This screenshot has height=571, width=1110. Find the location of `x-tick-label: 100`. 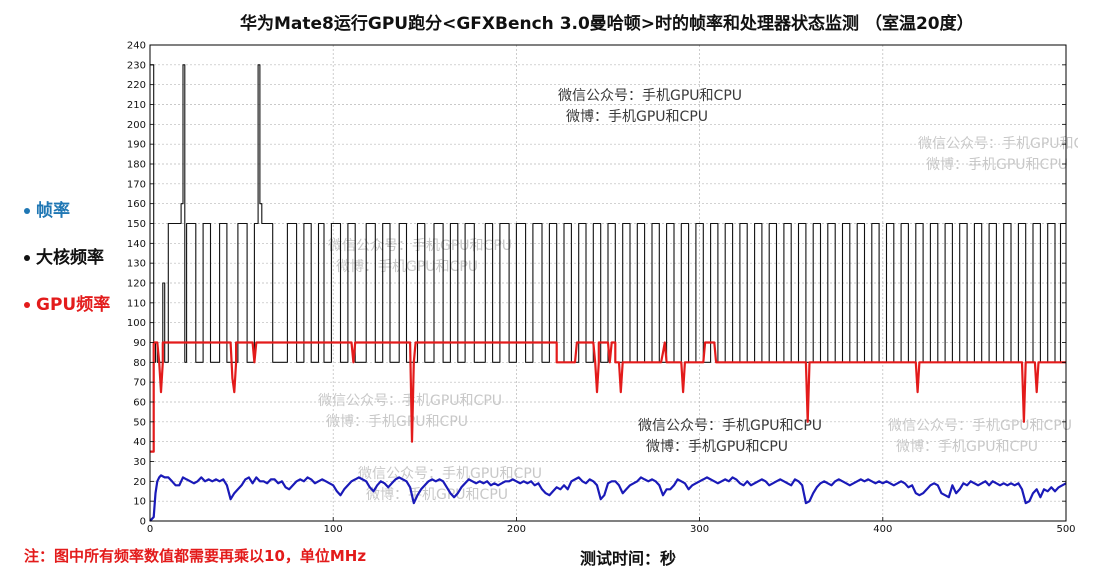

x-tick-label: 100 is located at coordinates (333, 529).